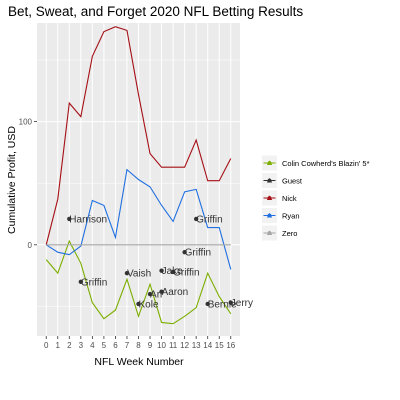 The height and width of the screenshot is (400, 400). Describe the element at coordinates (291, 216) in the screenshot. I see `legend-label: Ryan` at that location.